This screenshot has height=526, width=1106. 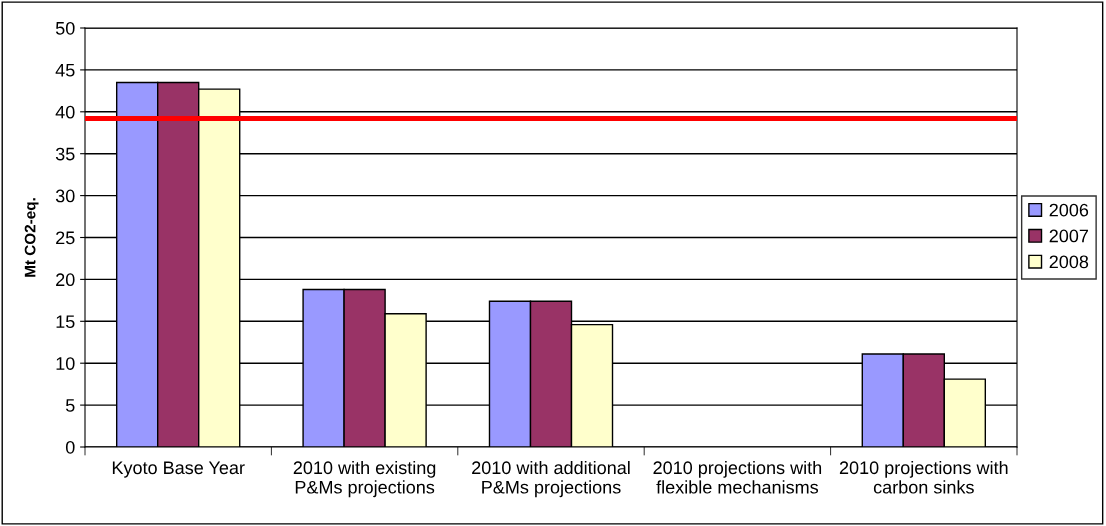 What do you see at coordinates (65, 238) in the screenshot?
I see `y-tick-label: 25` at bounding box center [65, 238].